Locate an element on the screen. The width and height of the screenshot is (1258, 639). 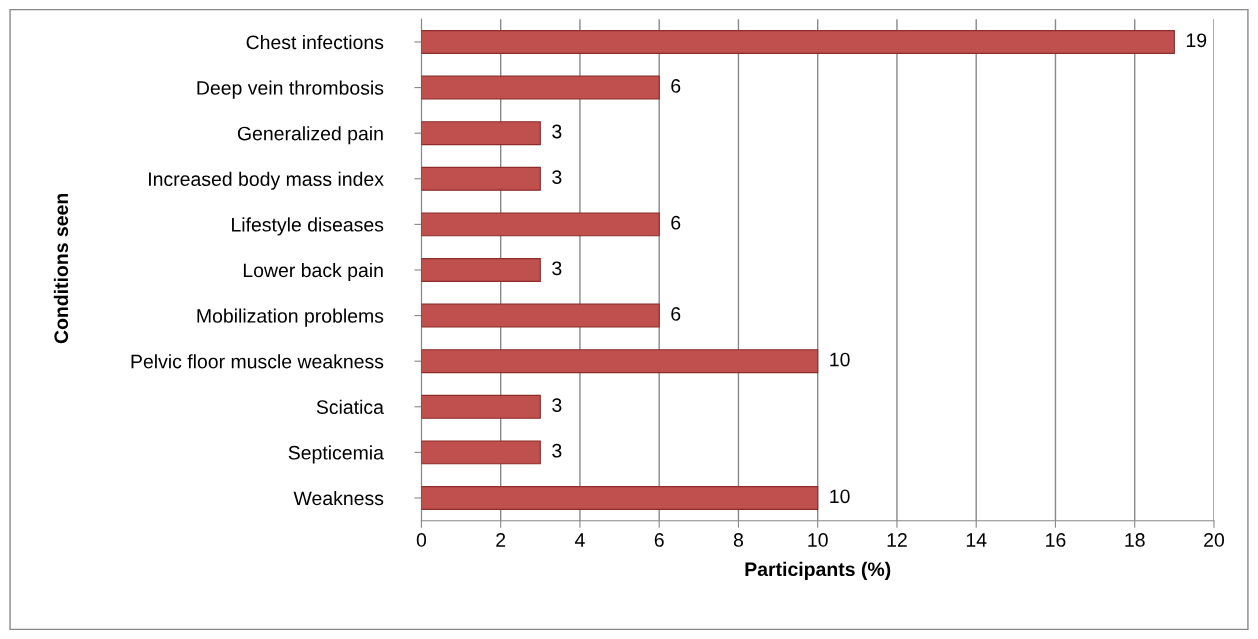
x-tick-label: 12 is located at coordinates (897, 540).